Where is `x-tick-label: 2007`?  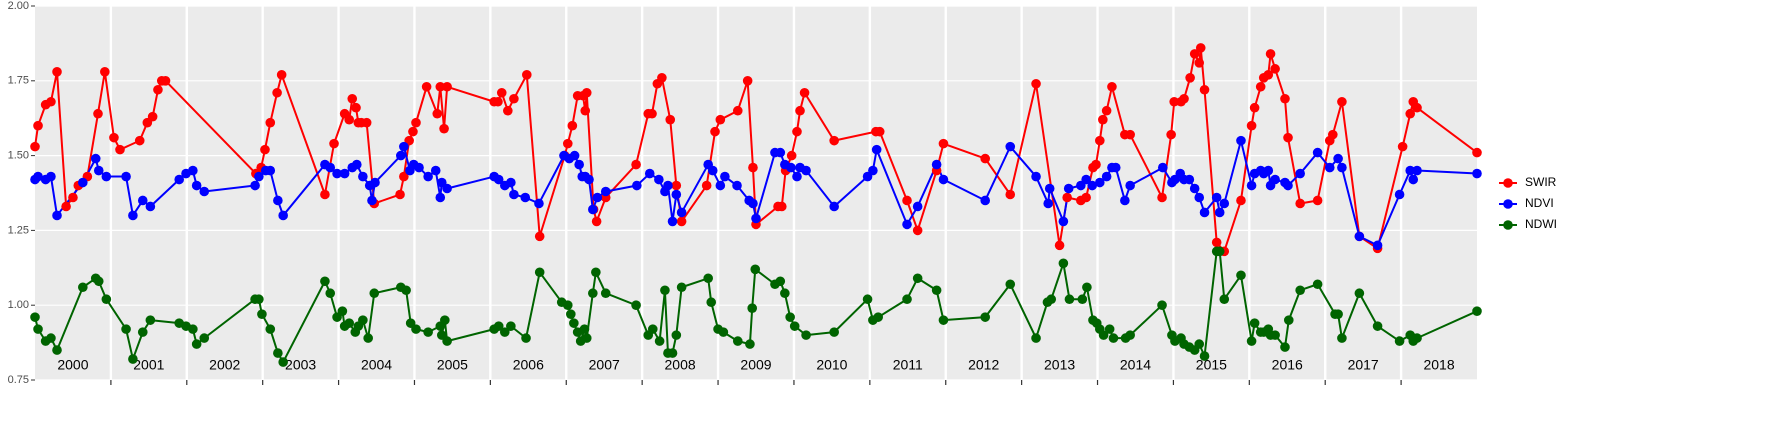
x-tick-label: 2007 is located at coordinates (604, 365).